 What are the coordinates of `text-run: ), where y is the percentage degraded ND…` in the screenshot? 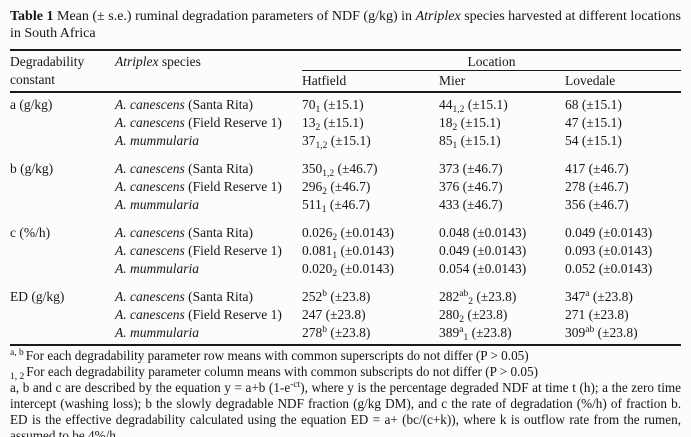 It's located at (345, 408).